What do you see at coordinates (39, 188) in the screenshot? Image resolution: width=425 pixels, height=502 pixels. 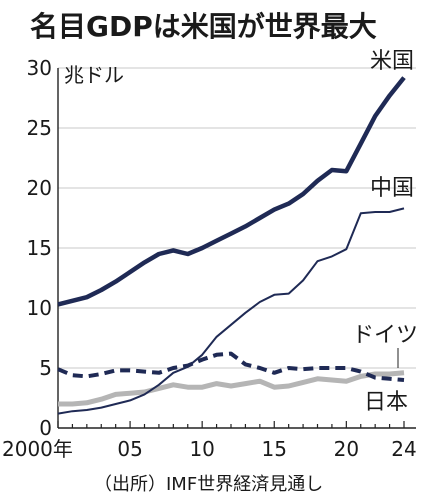 I see `y-tick-label: 20` at bounding box center [39, 188].